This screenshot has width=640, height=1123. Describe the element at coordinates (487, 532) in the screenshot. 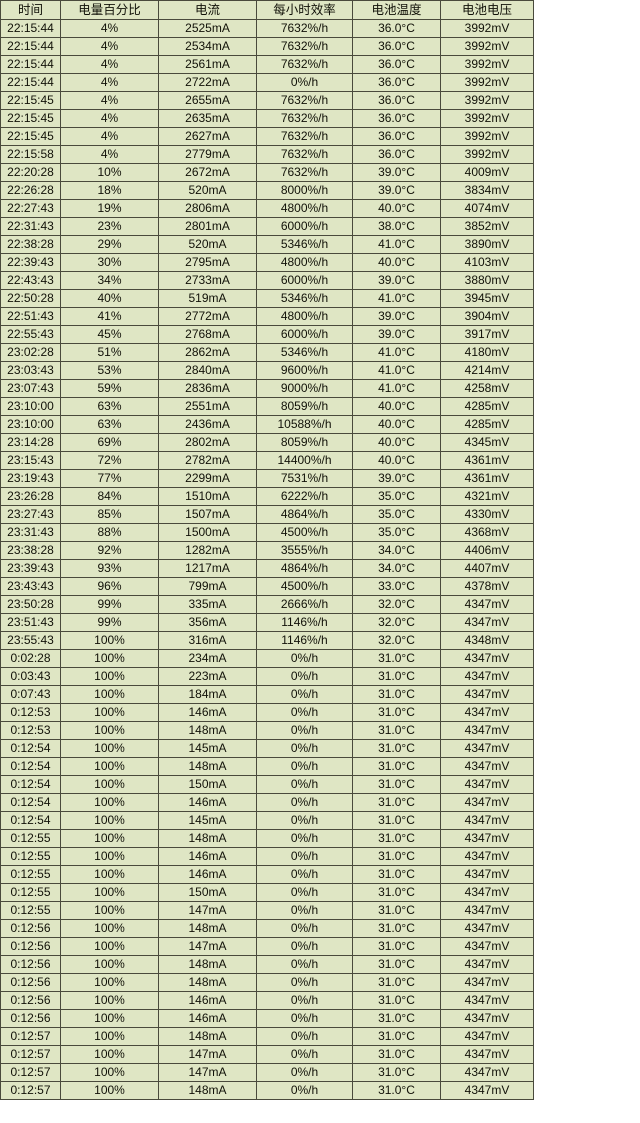

I see `cell-voltage: 4368mV` at that location.